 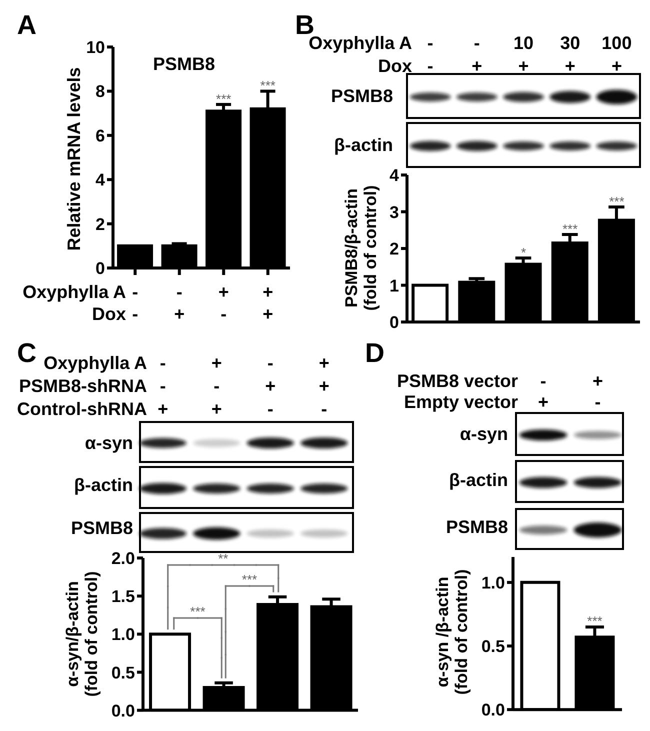 I want to click on chart-subtitle: PSMB8, so click(x=184, y=64).